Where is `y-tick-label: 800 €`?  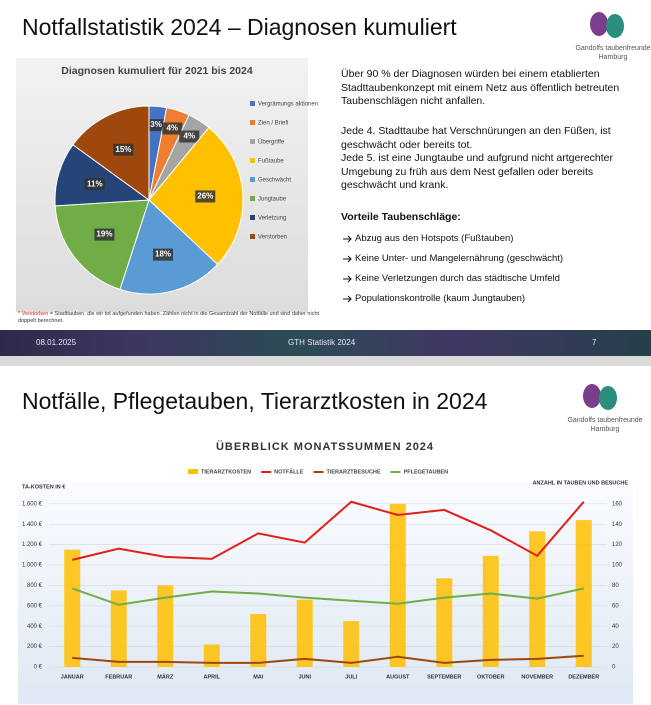 y-tick-label: 800 € is located at coordinates (35, 586).